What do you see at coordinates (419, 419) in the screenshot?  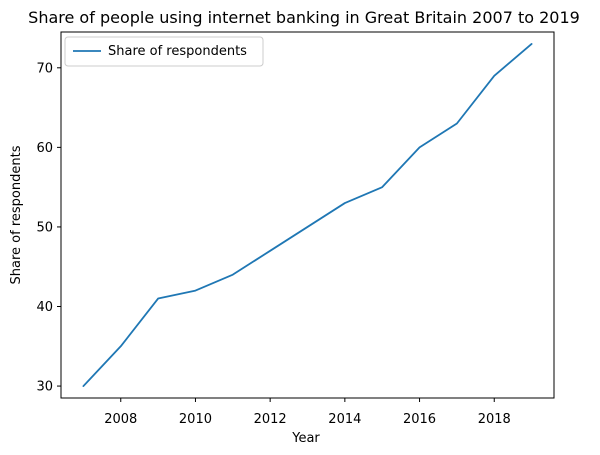 I see `x-tick-label: 2016` at bounding box center [419, 419].